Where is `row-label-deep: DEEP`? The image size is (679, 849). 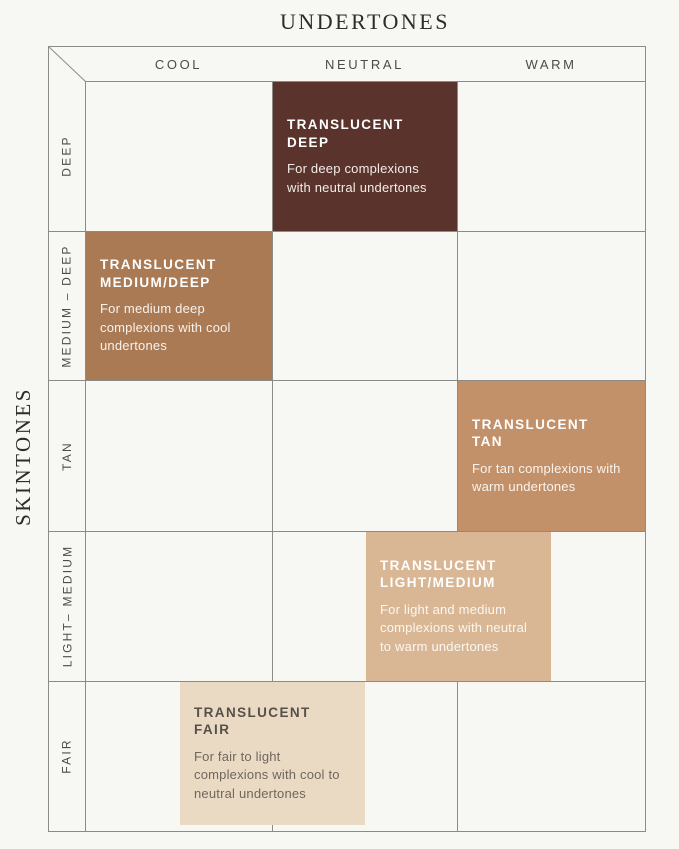 row-label-deep: DEEP is located at coordinates (67, 156).